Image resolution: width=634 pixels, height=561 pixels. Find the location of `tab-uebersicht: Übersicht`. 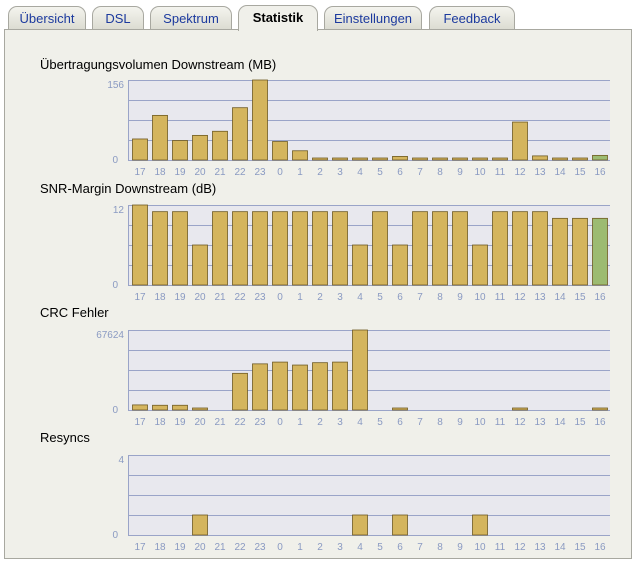

tab-uebersicht: Übersicht is located at coordinates (47, 17).